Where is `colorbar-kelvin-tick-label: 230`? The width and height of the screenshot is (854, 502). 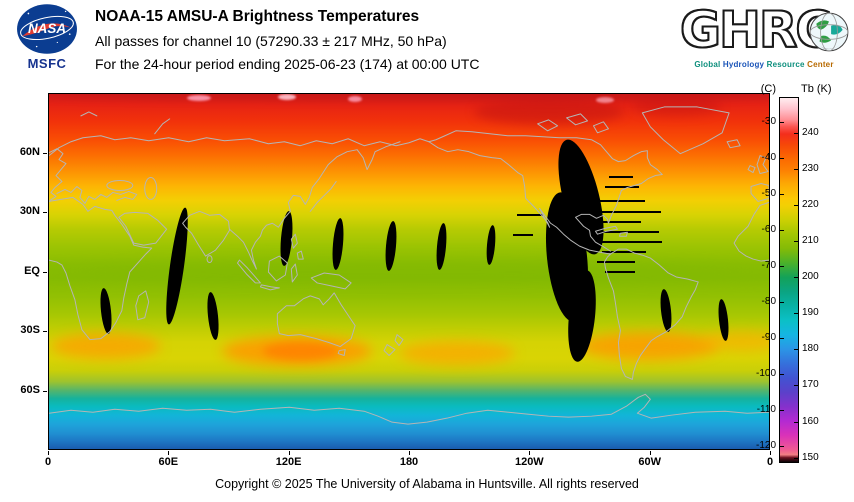
colorbar-kelvin-tick-label: 230 is located at coordinates (810, 169).